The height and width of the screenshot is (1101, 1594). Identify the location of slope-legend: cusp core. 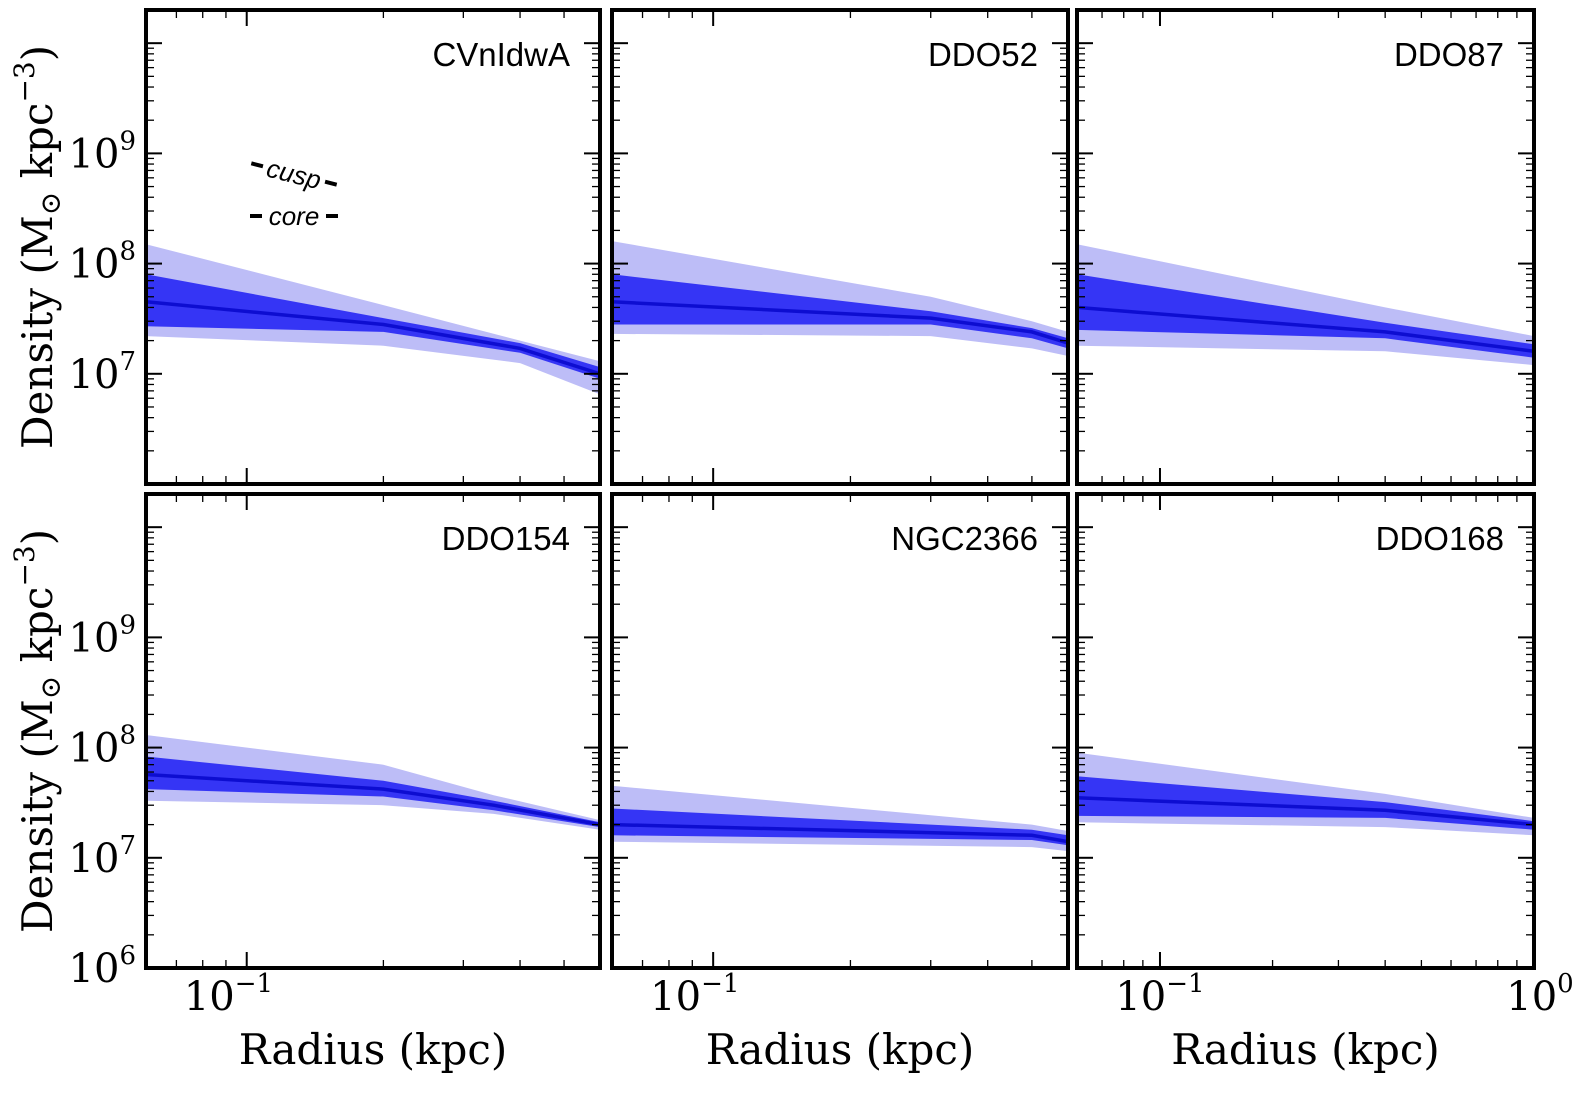
(294, 192).